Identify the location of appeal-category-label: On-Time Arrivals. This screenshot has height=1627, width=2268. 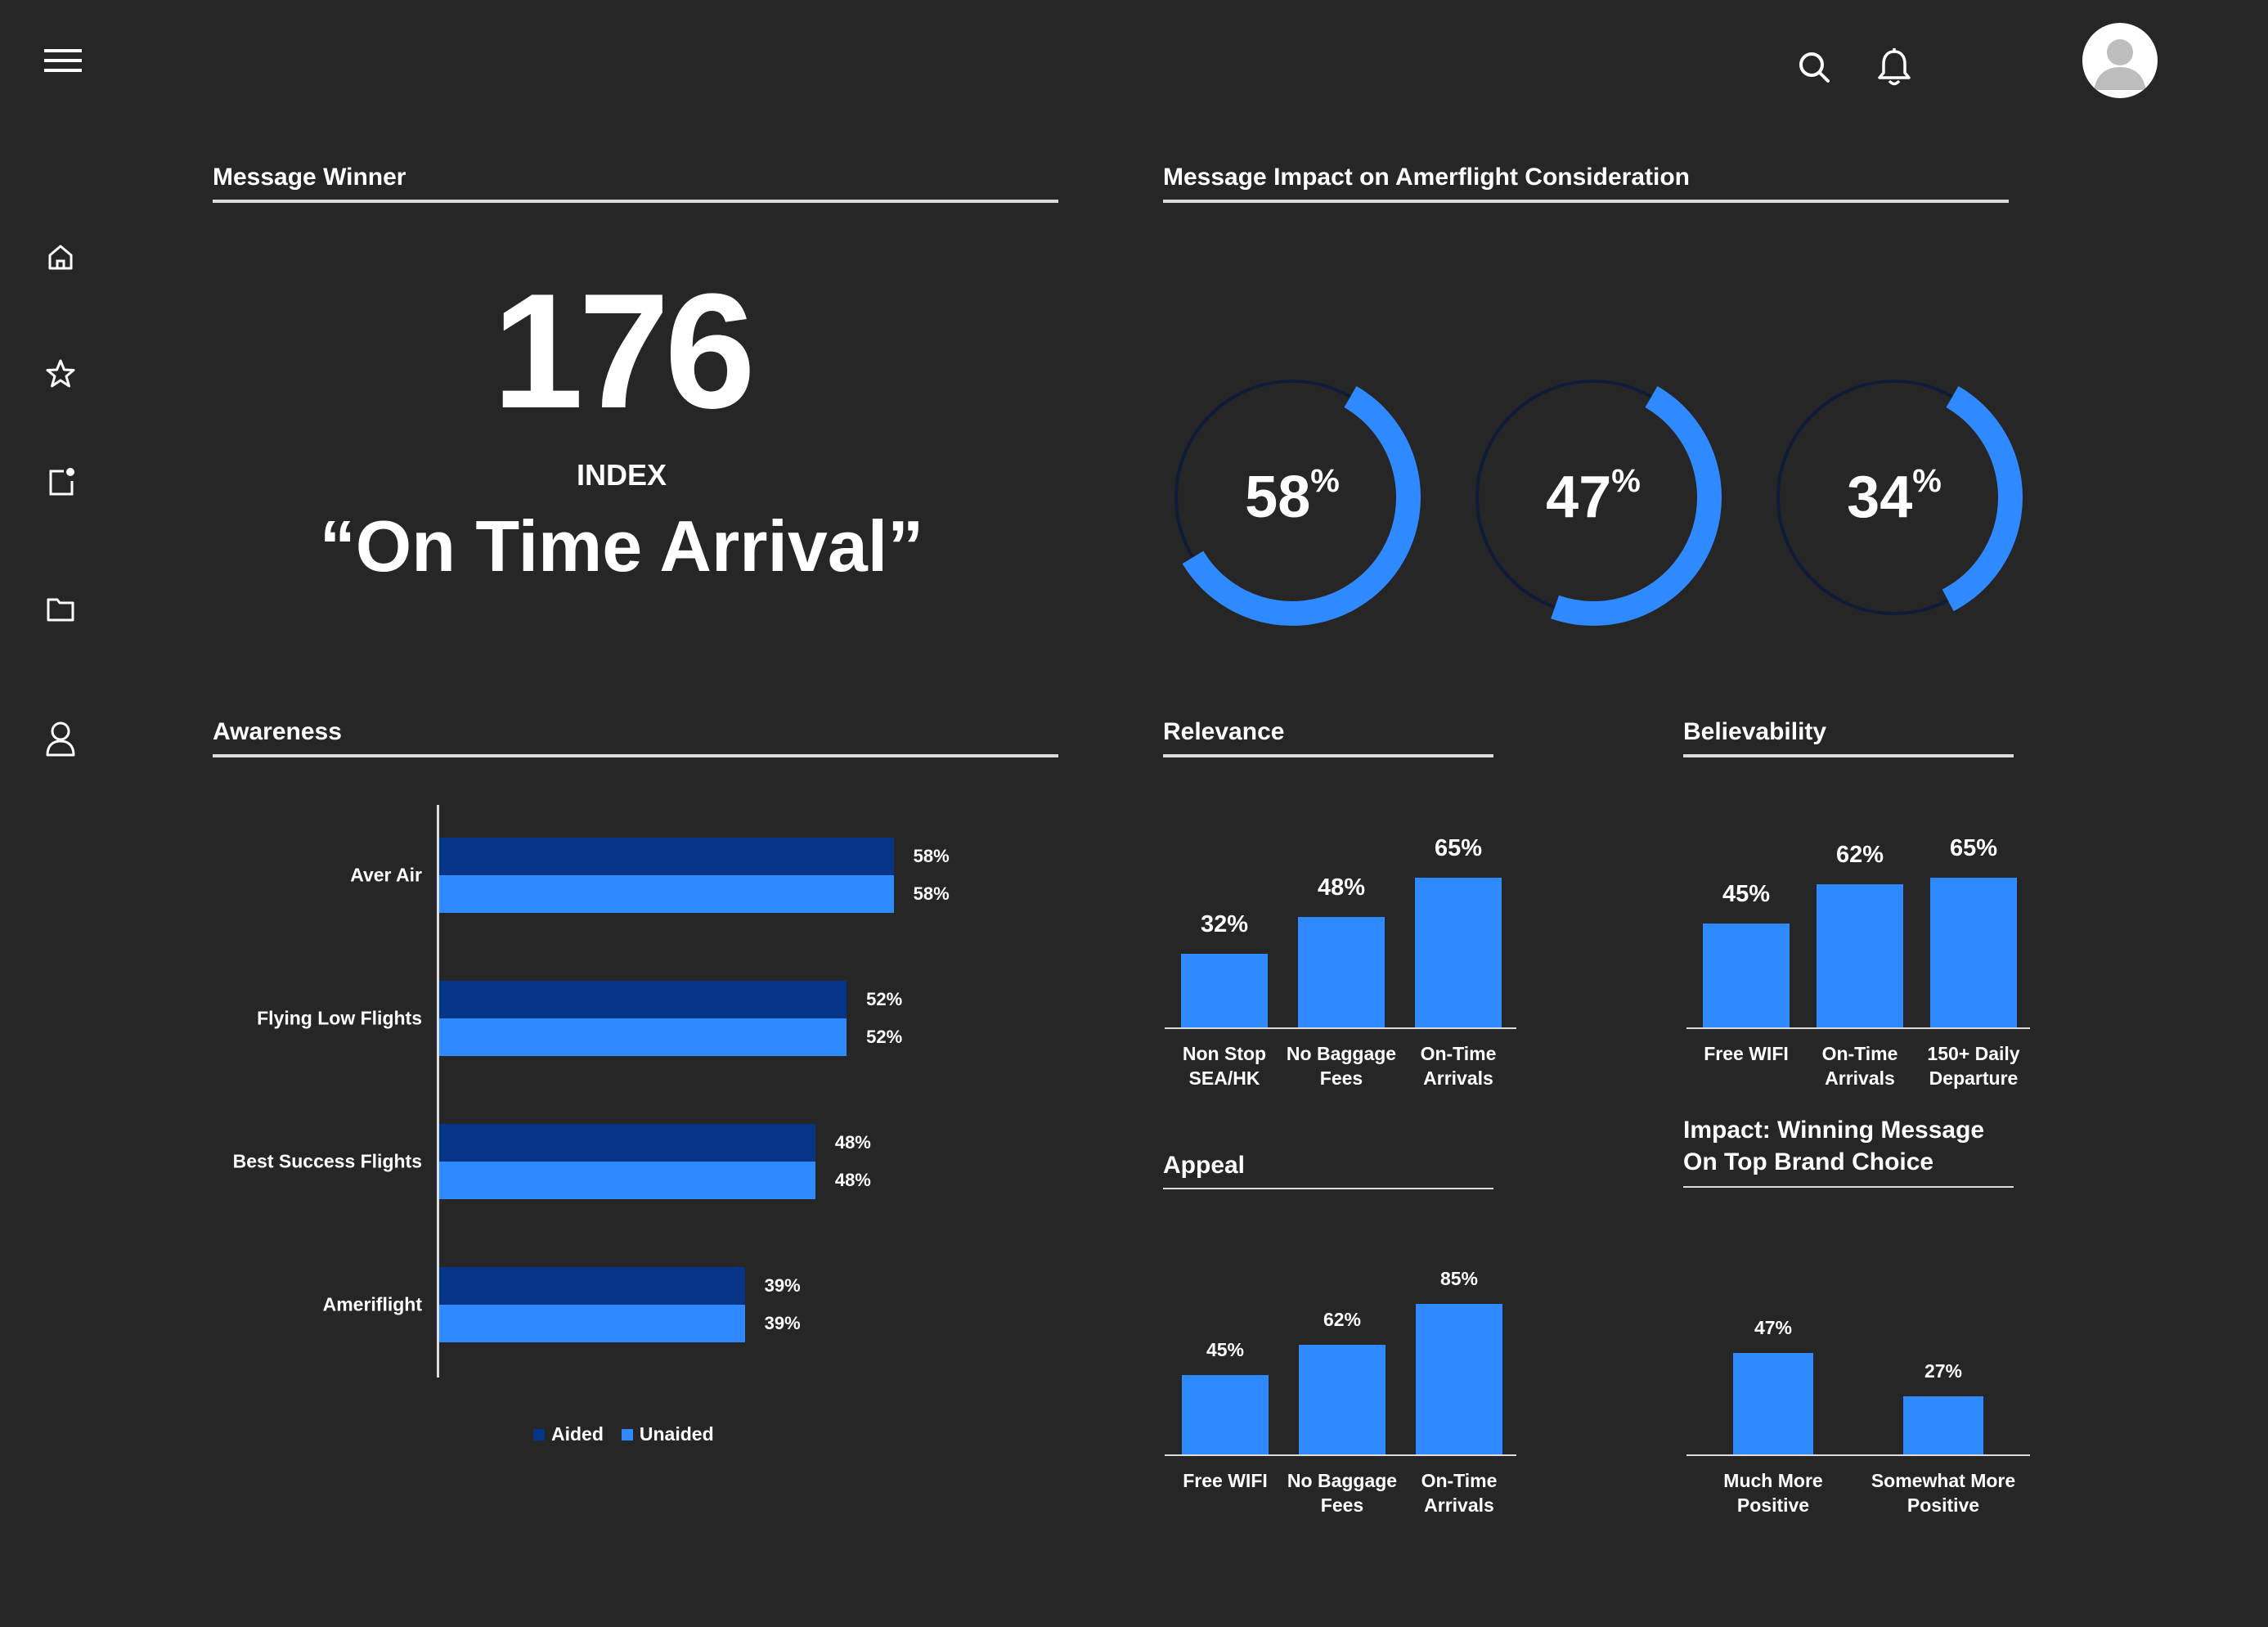
(1459, 1494).